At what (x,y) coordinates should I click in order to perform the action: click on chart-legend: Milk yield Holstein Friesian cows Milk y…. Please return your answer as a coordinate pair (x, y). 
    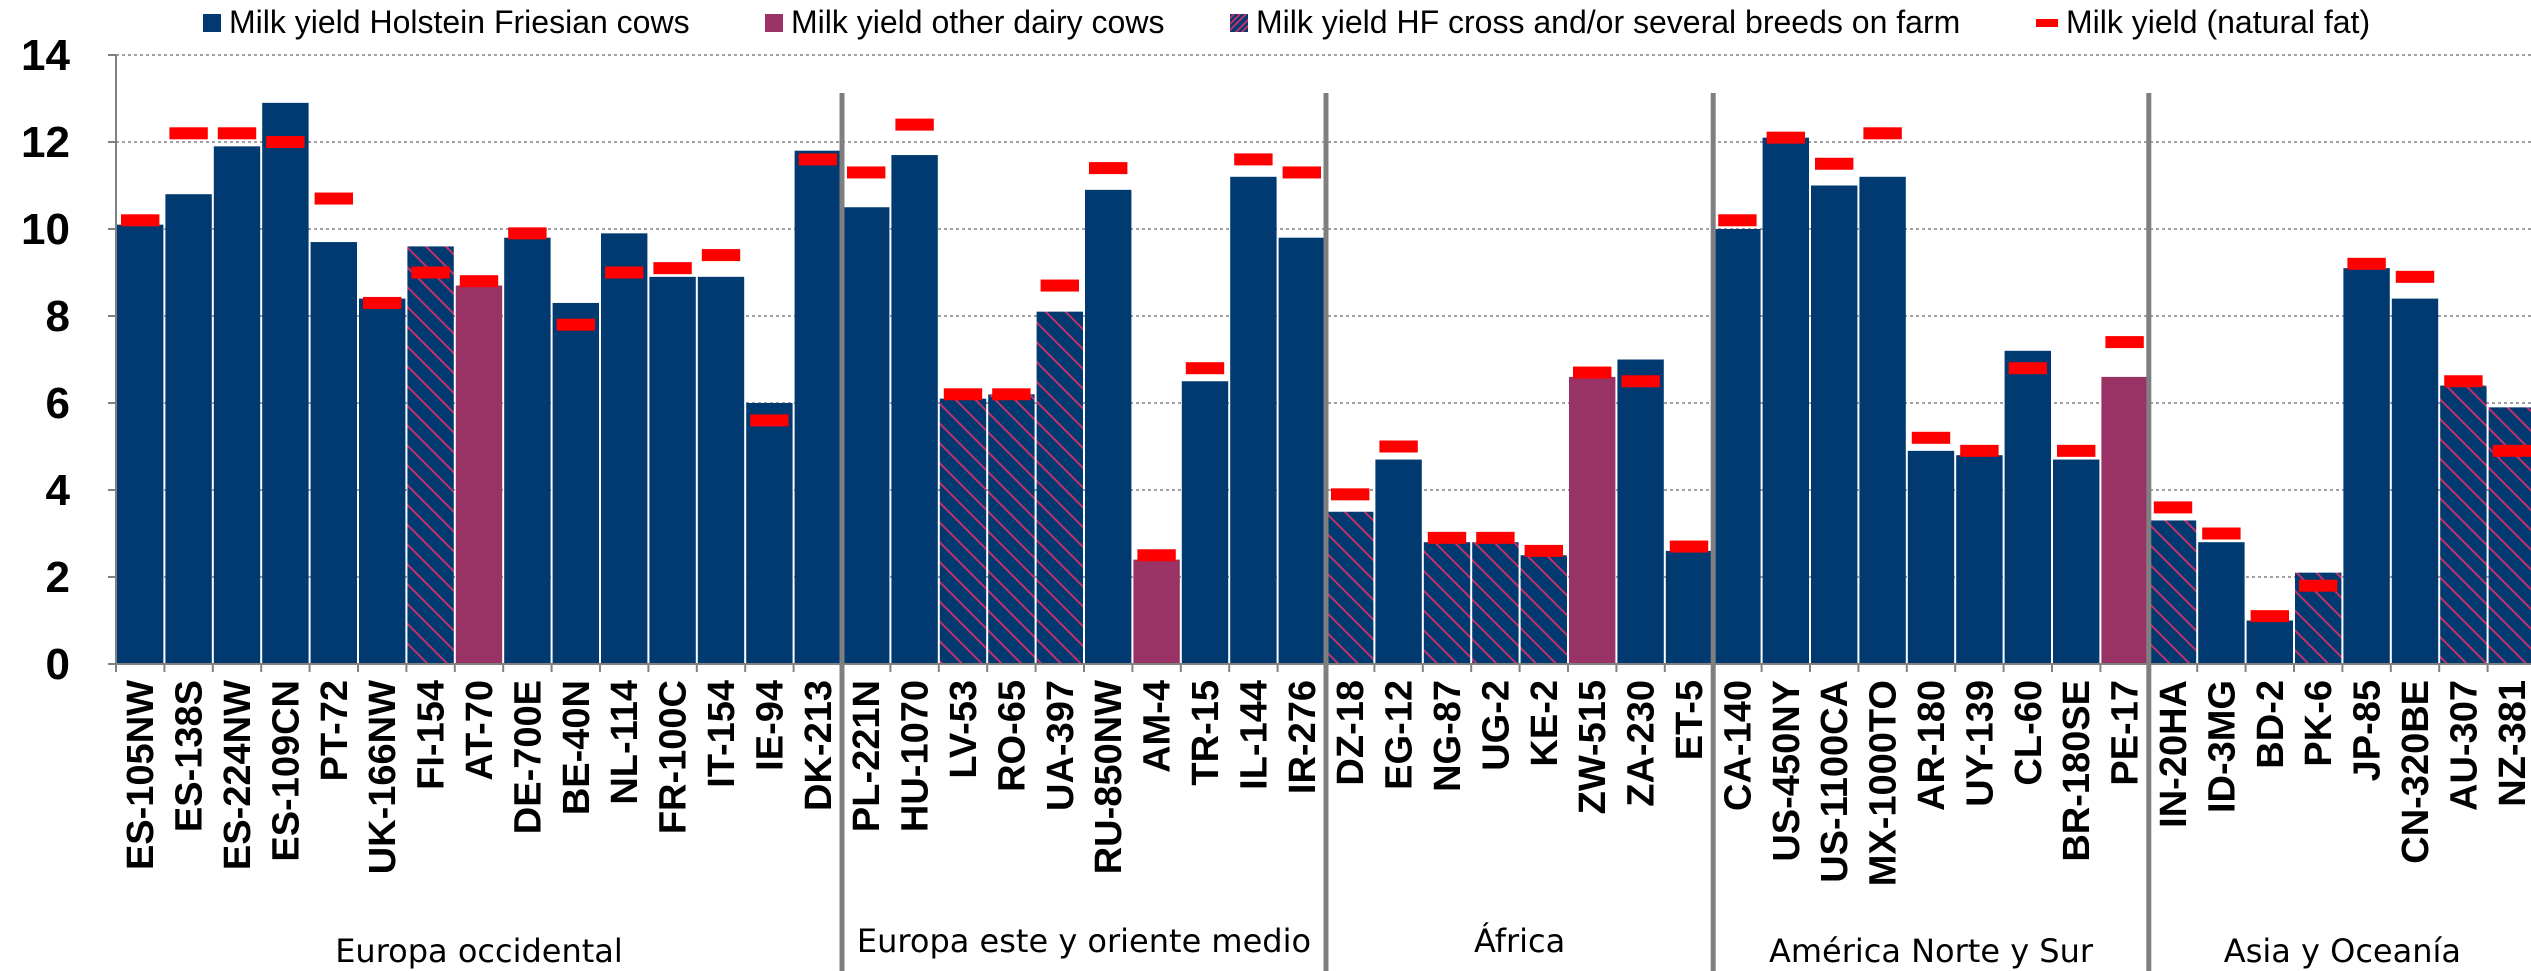
    Looking at the image, I should click on (1265, 26).